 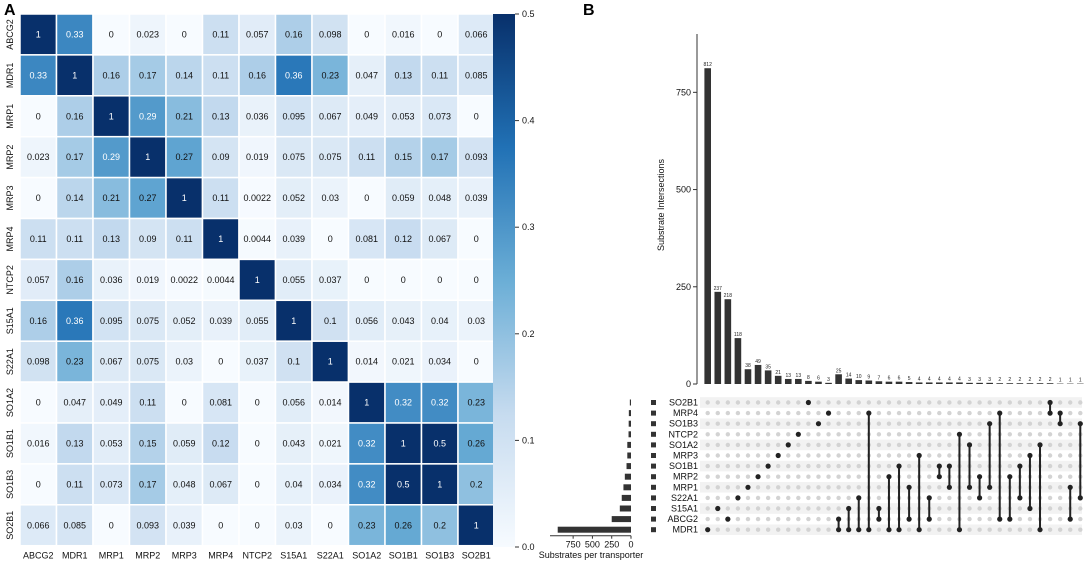 What do you see at coordinates (828, 380) in the screenshot?
I see `intersection-bar-label: 3` at bounding box center [828, 380].